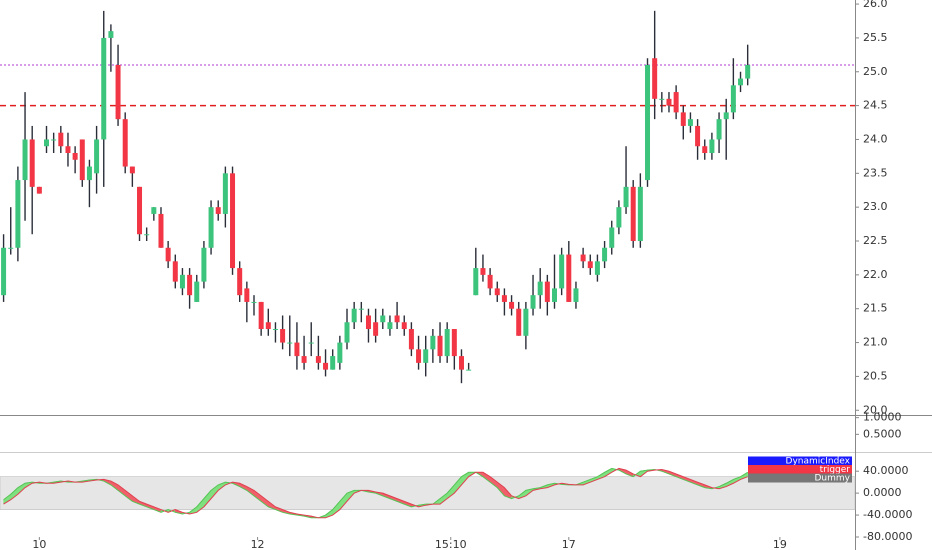  What do you see at coordinates (875, 206) in the screenshot?
I see `y-tick-label: 23.0` at bounding box center [875, 206].